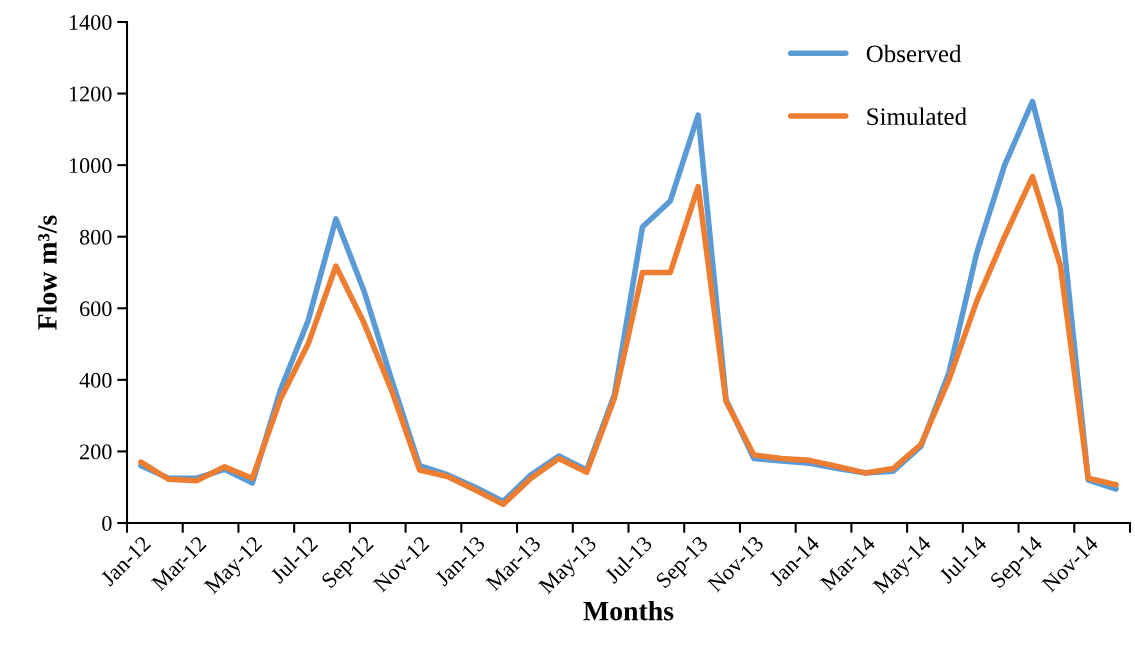 Image resolution: width=1135 pixels, height=666 pixels. I want to click on legend-label: Observed, so click(914, 53).